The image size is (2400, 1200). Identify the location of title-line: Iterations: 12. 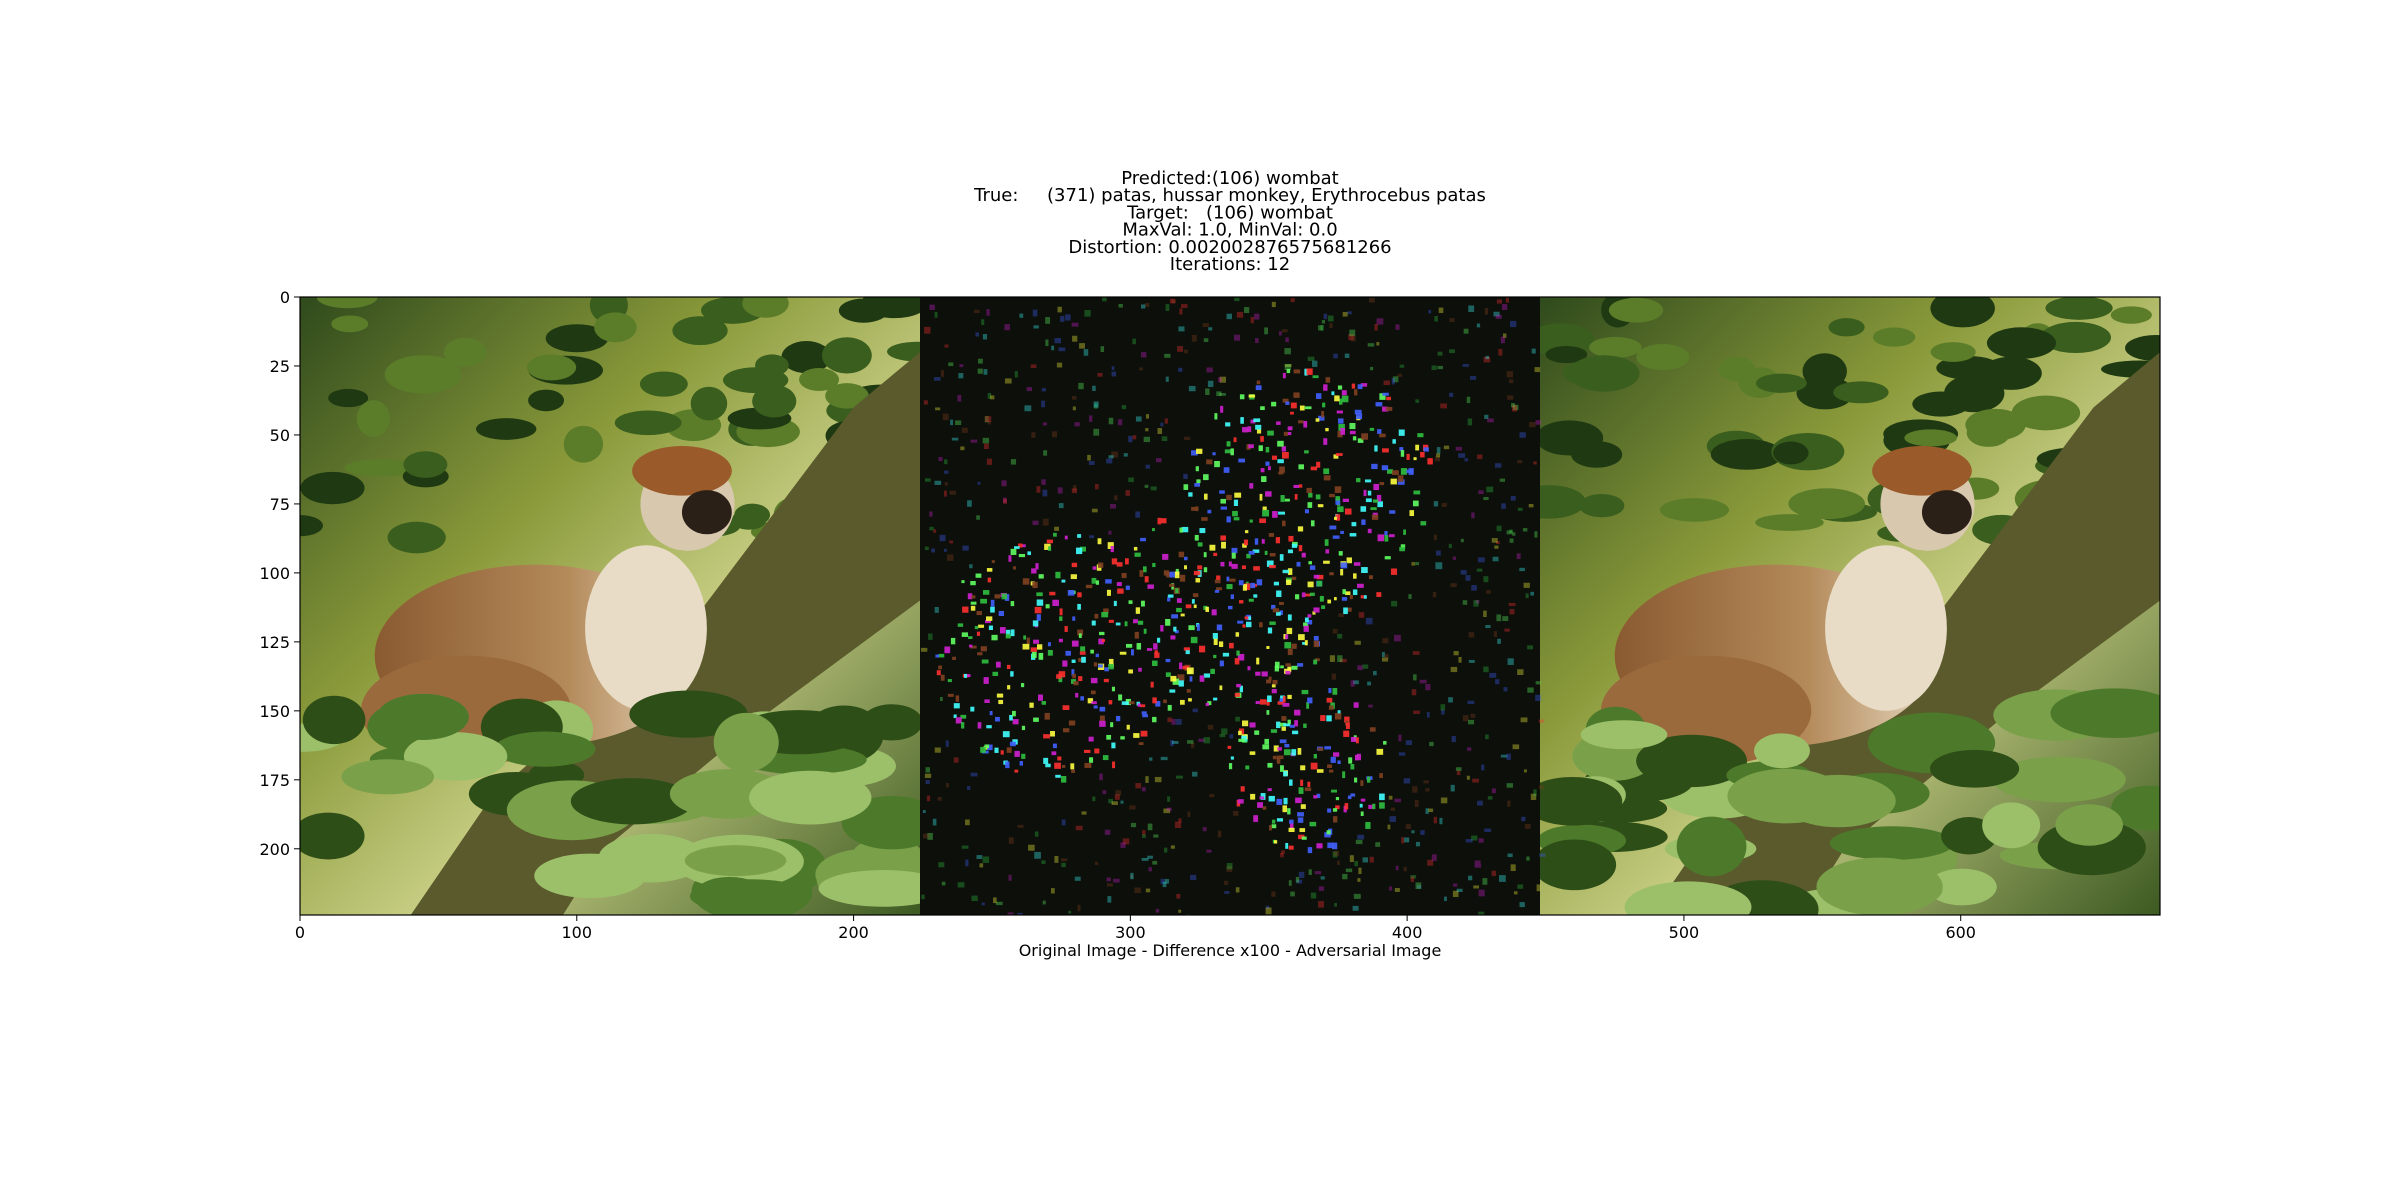
(1230, 264).